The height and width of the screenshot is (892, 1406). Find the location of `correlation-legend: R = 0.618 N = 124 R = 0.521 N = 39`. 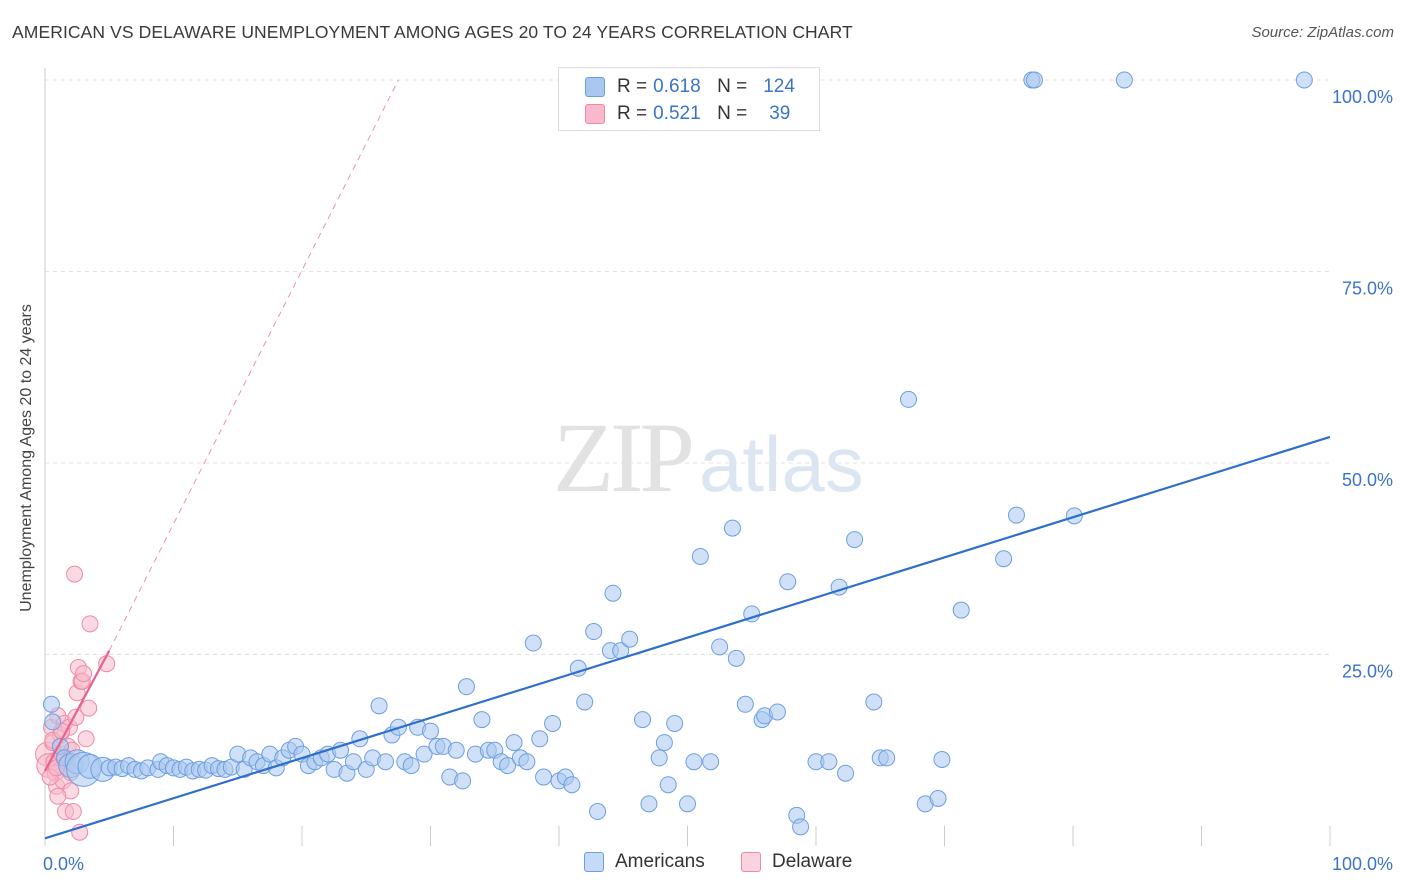

correlation-legend: R = 0.618 N = 124 R = 0.521 N = 39 is located at coordinates (689, 99).